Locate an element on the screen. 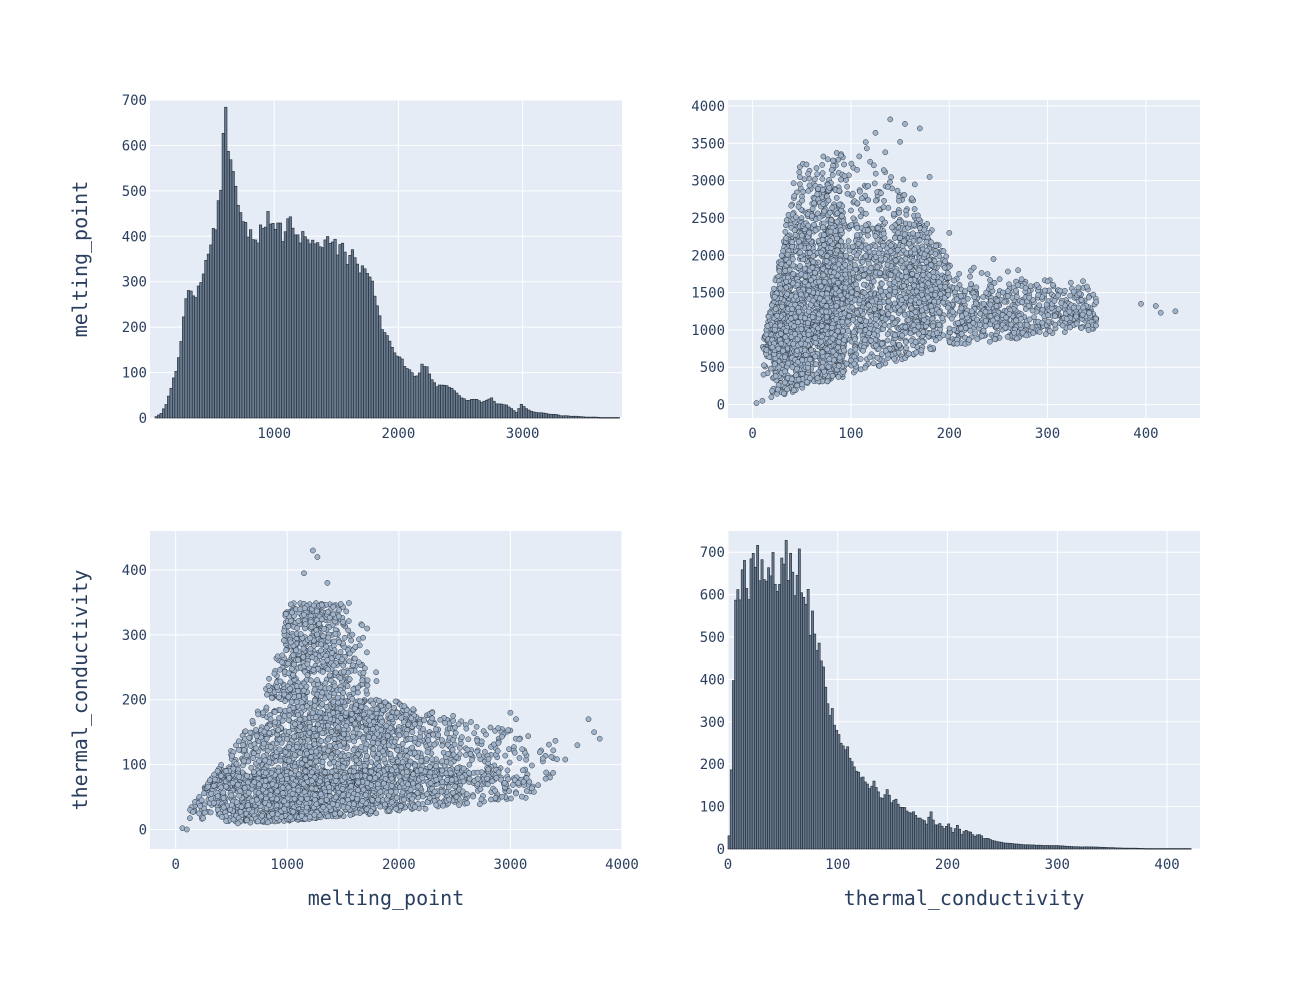 The height and width of the screenshot is (1000, 1300). y-tick-label: 0 is located at coordinates (143, 419).